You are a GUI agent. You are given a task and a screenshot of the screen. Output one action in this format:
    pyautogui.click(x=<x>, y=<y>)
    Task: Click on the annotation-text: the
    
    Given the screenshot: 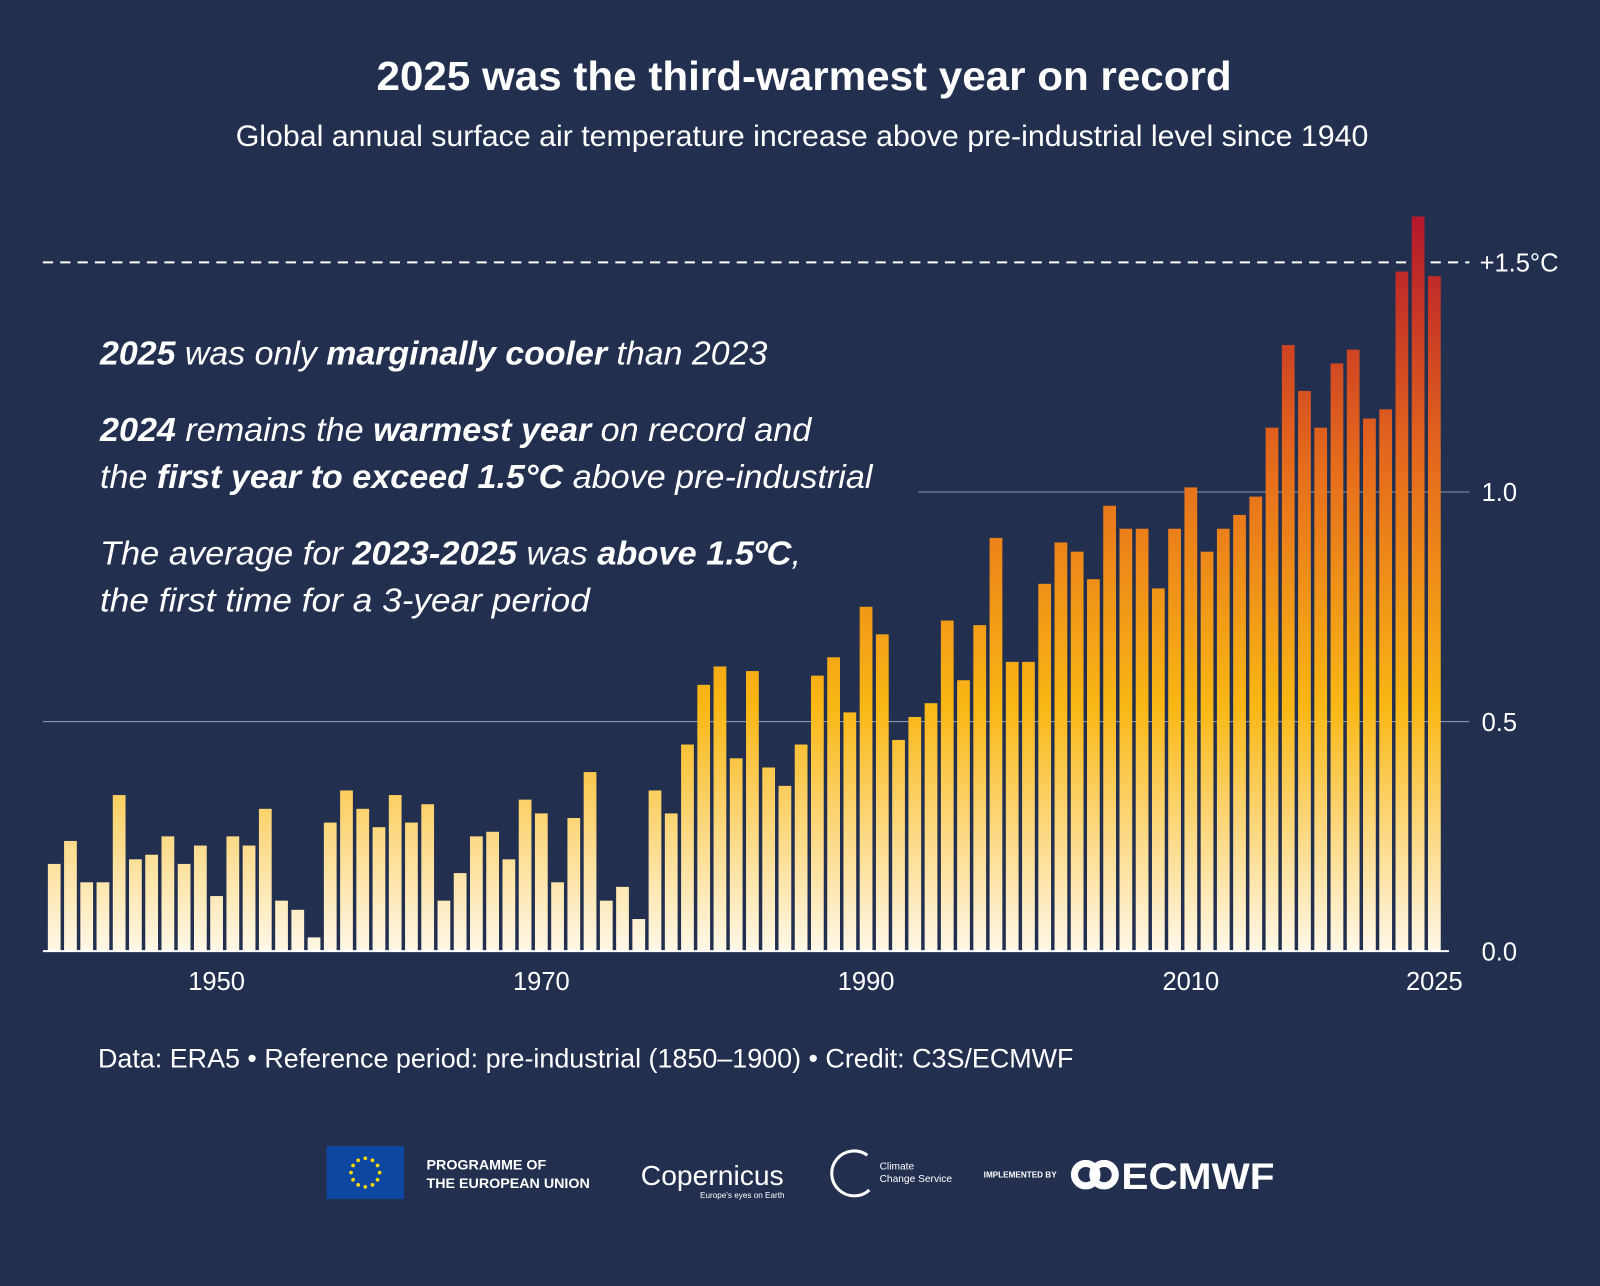 What is the action you would take?
    pyautogui.click(x=128, y=477)
    